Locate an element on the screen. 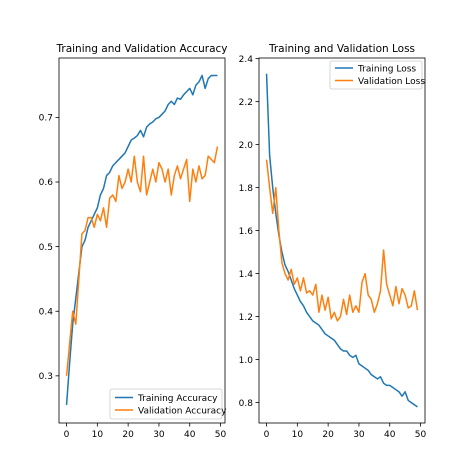 The height and width of the screenshot is (474, 474). accuracy-x-tick-label: 40 is located at coordinates (190, 435).